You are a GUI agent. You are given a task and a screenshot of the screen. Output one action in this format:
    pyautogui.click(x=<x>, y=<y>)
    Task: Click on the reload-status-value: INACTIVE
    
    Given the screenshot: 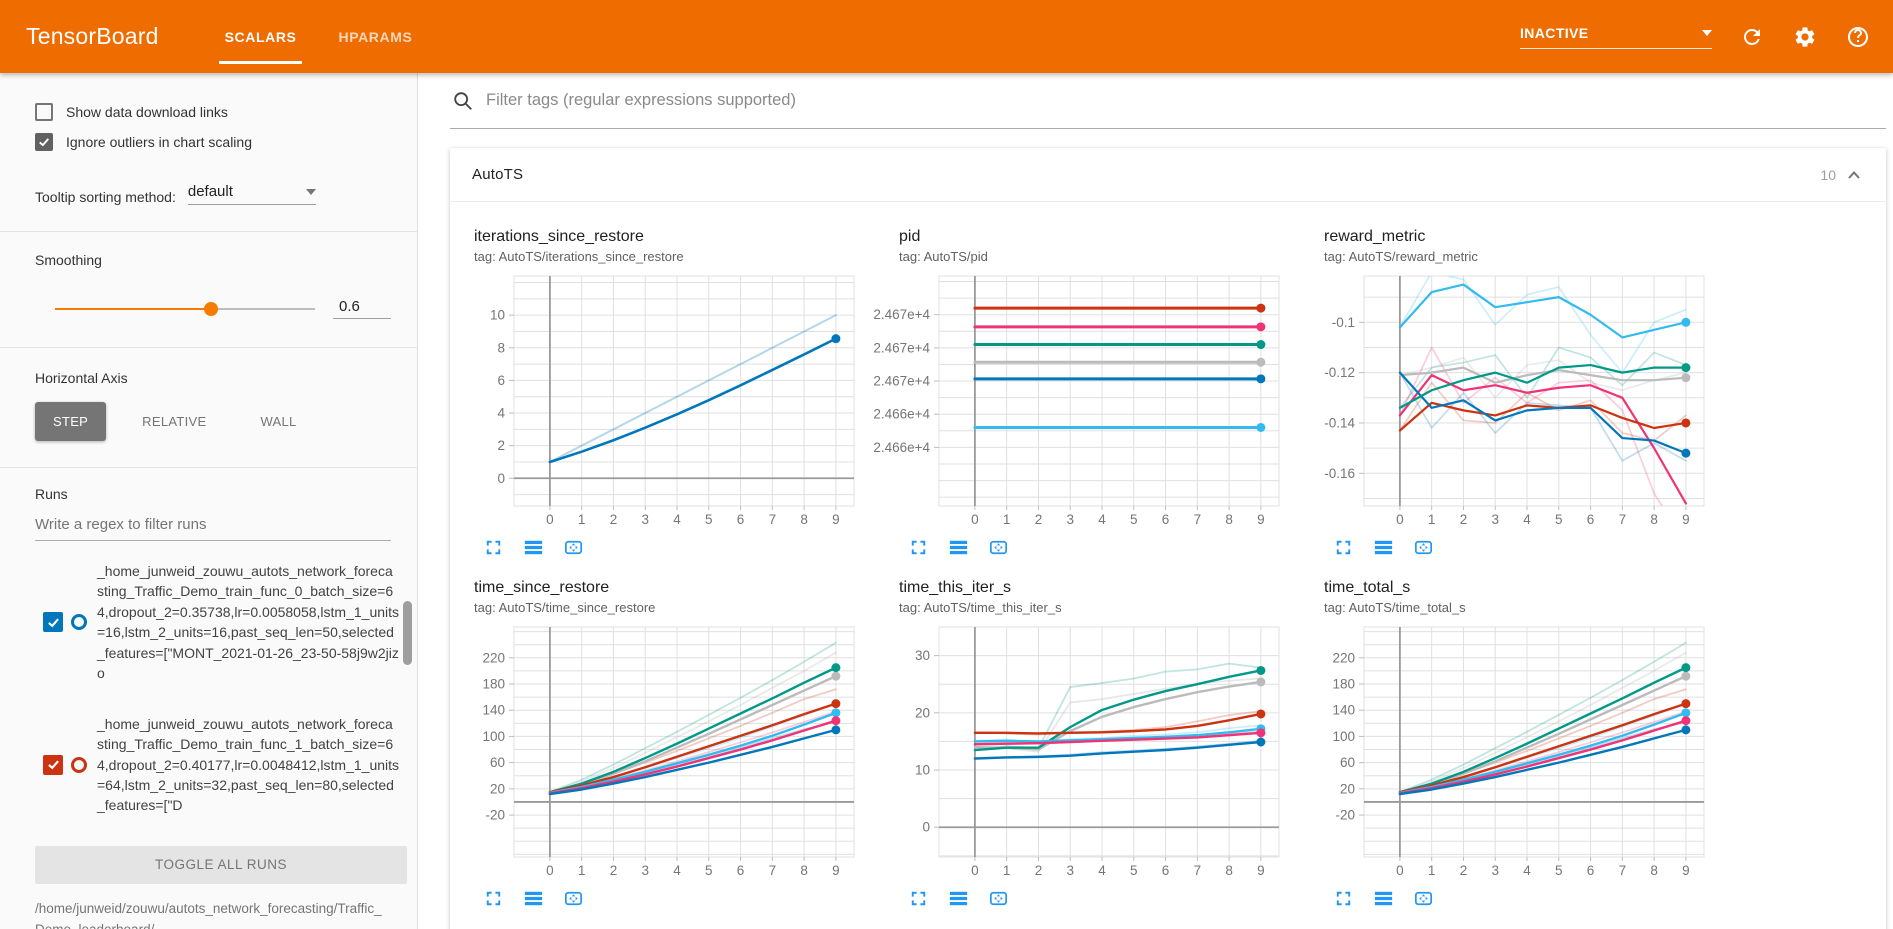 What is the action you would take?
    pyautogui.click(x=1554, y=32)
    